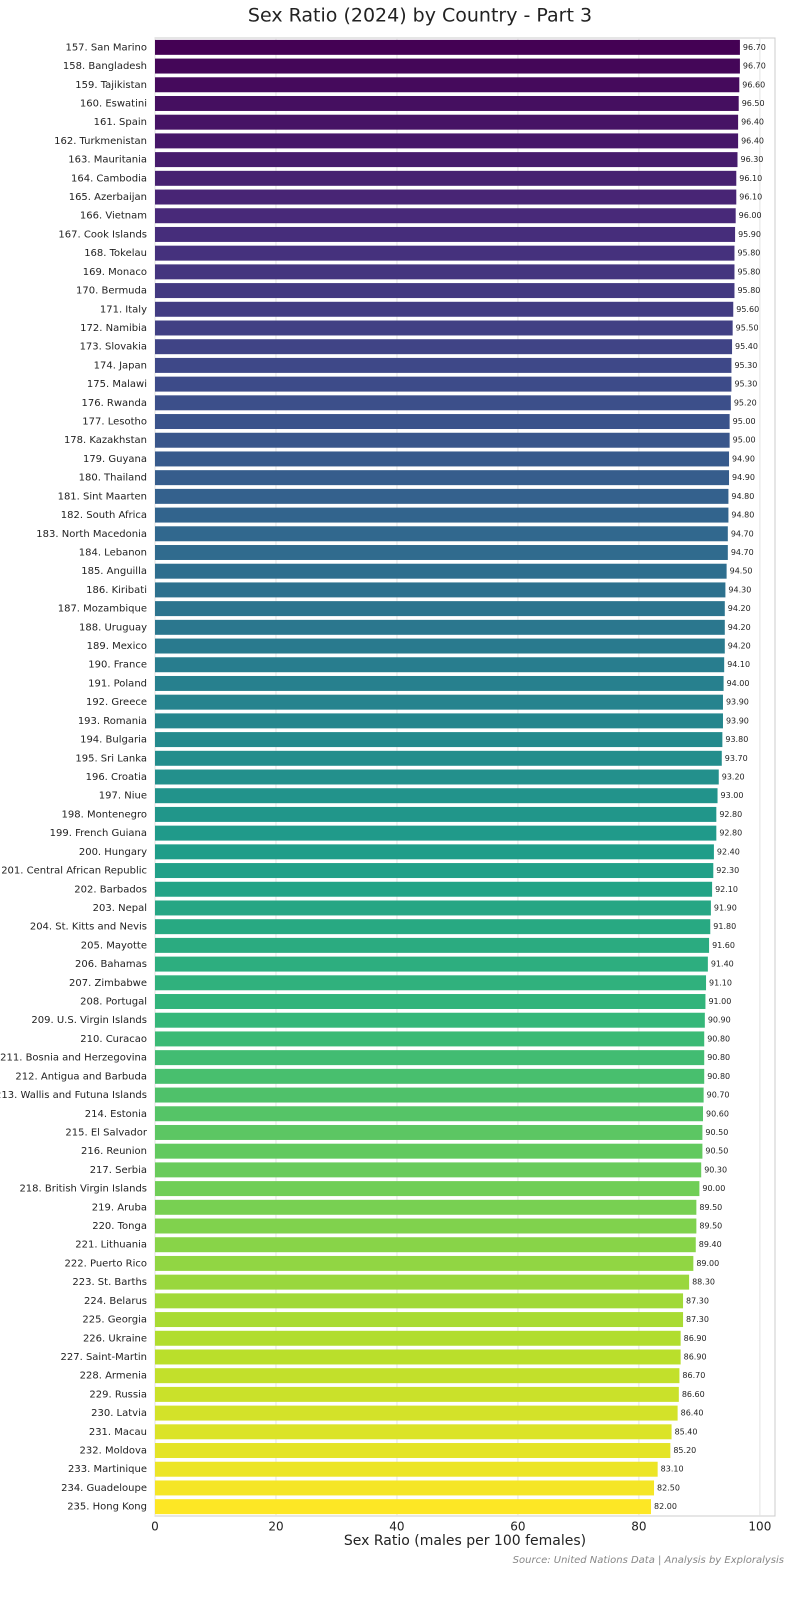 The width and height of the screenshot is (800, 1597). What do you see at coordinates (517, 1527) in the screenshot?
I see `x-tick-label: 60` at bounding box center [517, 1527].